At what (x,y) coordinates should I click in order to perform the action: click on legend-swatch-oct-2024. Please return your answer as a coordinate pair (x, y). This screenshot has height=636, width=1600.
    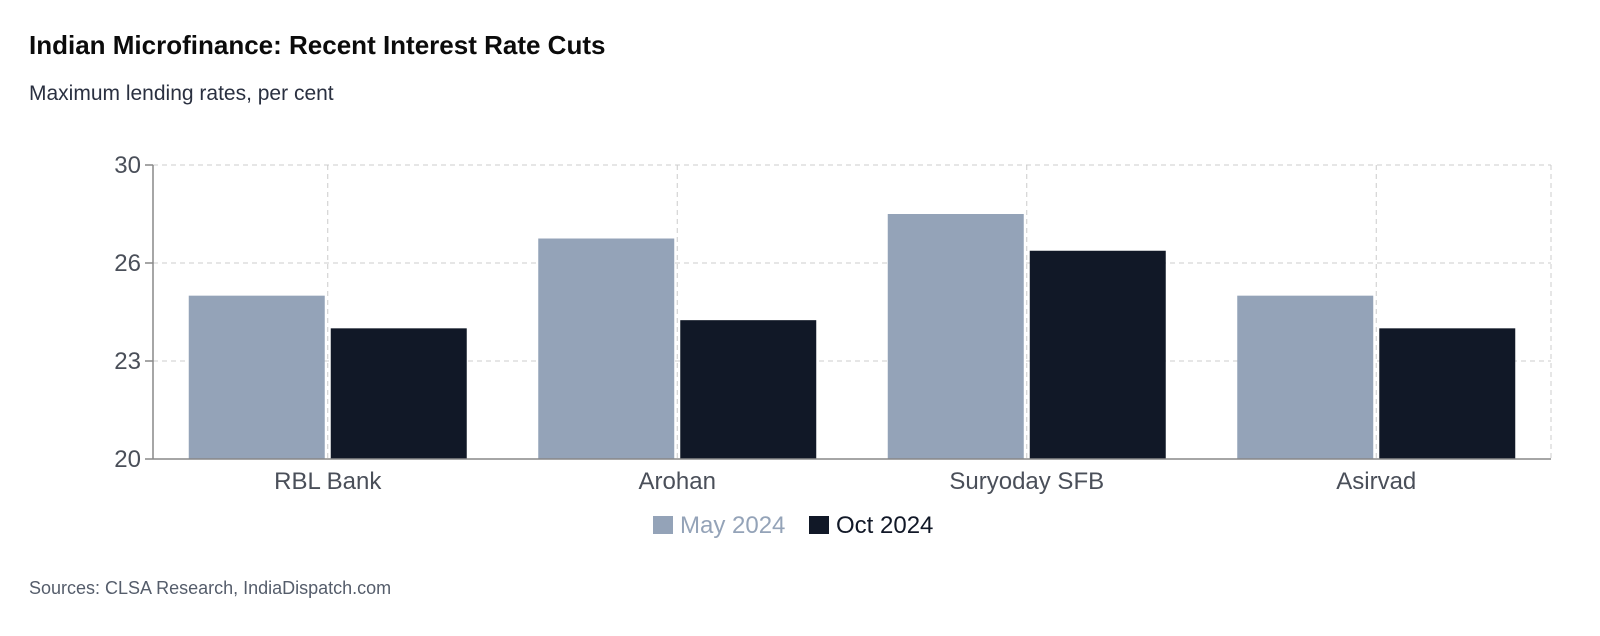
    Looking at the image, I should click on (819, 525).